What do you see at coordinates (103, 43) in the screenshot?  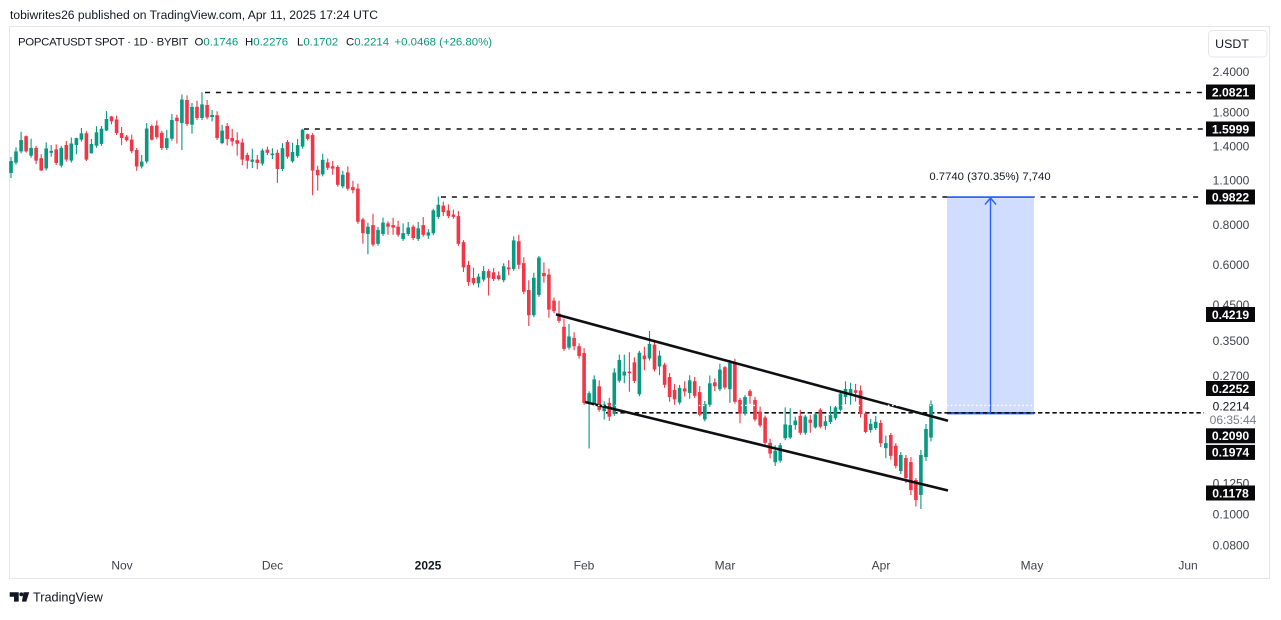 I see `svg-text: POPCATUSDT SPOT · 1D · BYBIT` at bounding box center [103, 43].